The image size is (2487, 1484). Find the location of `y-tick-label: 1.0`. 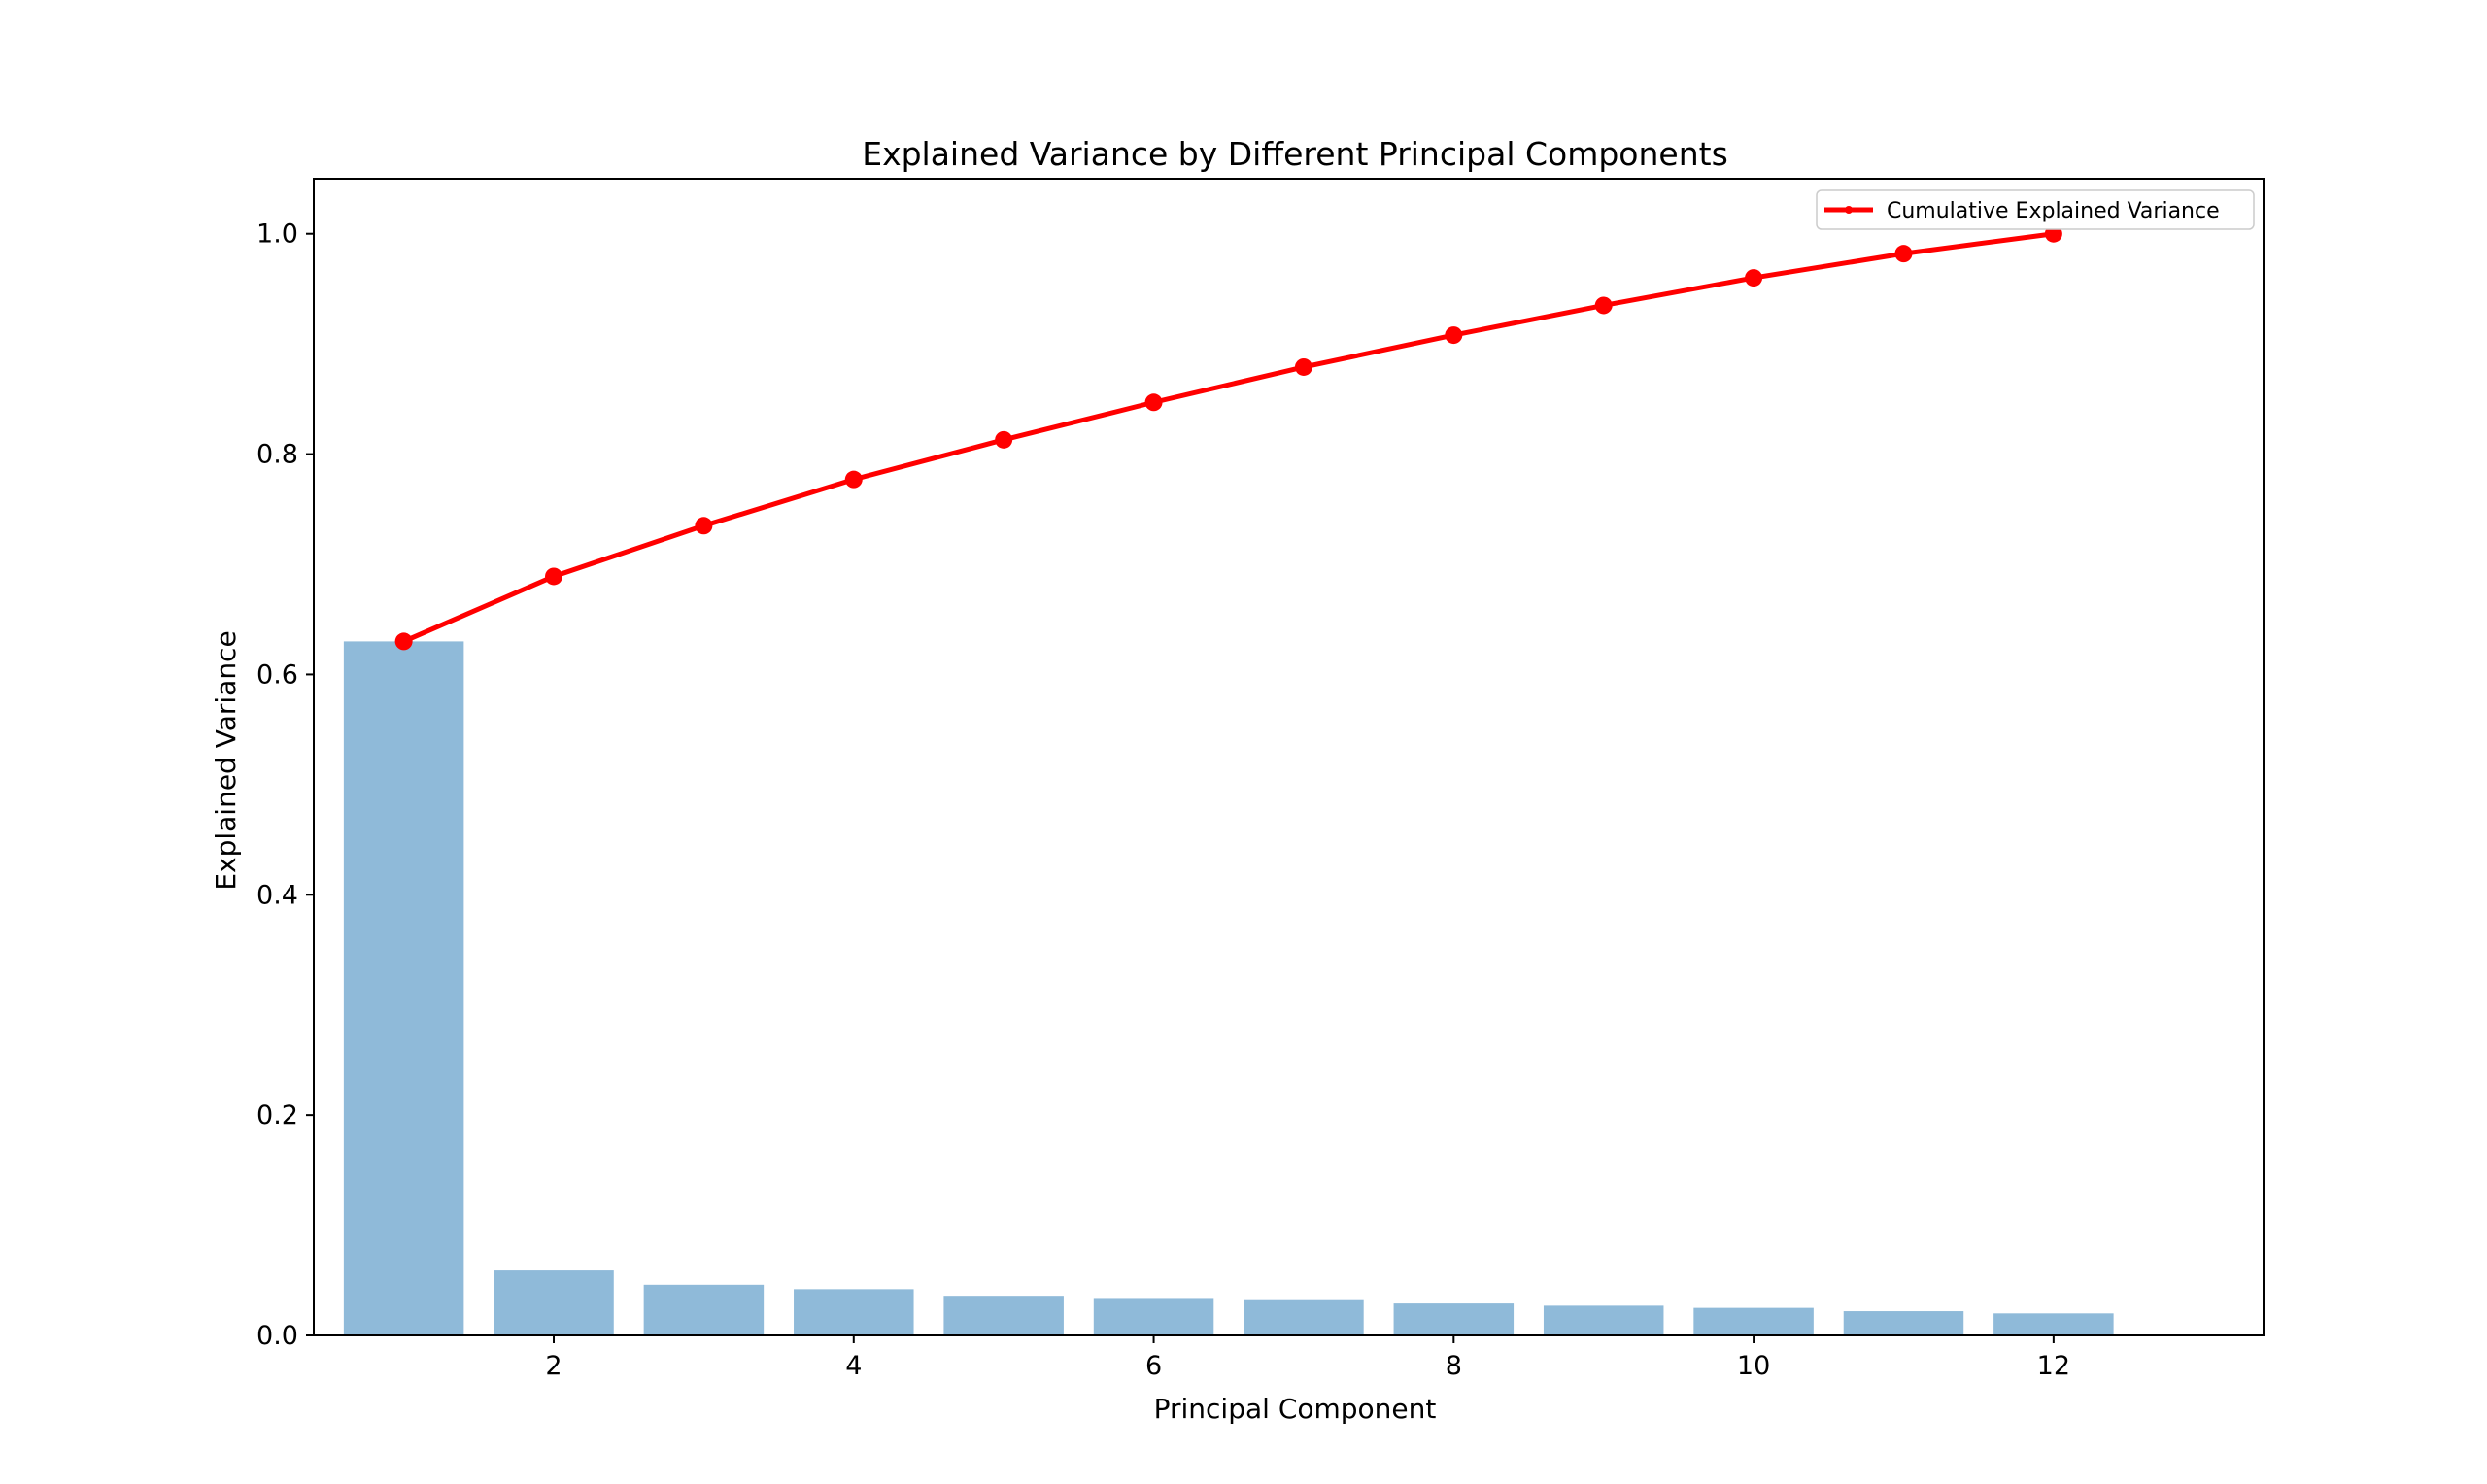

y-tick-label: 1.0 is located at coordinates (277, 234).